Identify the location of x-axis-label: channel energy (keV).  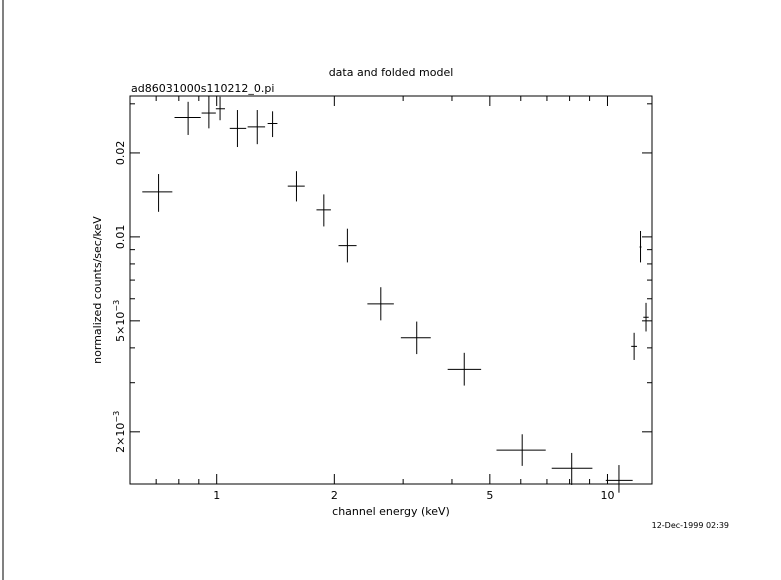
(391, 511).